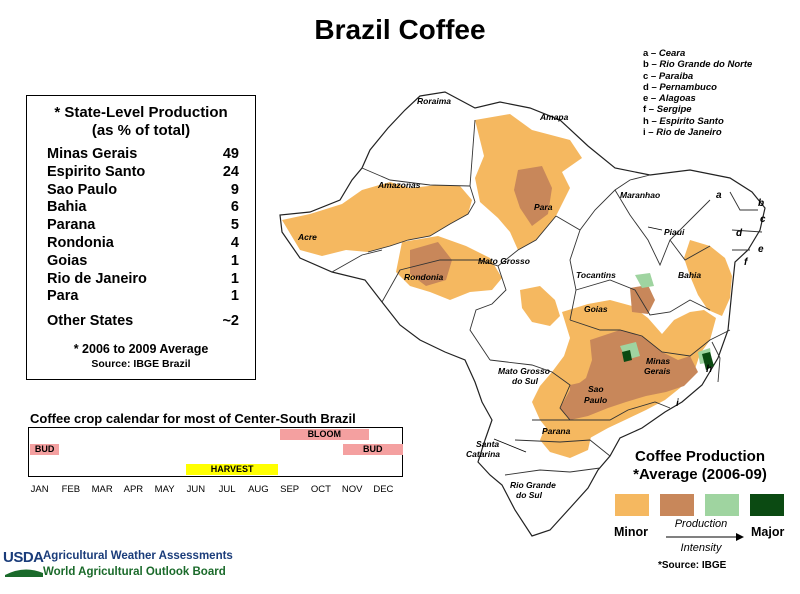  I want to click on key-letter: i, so click(644, 133).